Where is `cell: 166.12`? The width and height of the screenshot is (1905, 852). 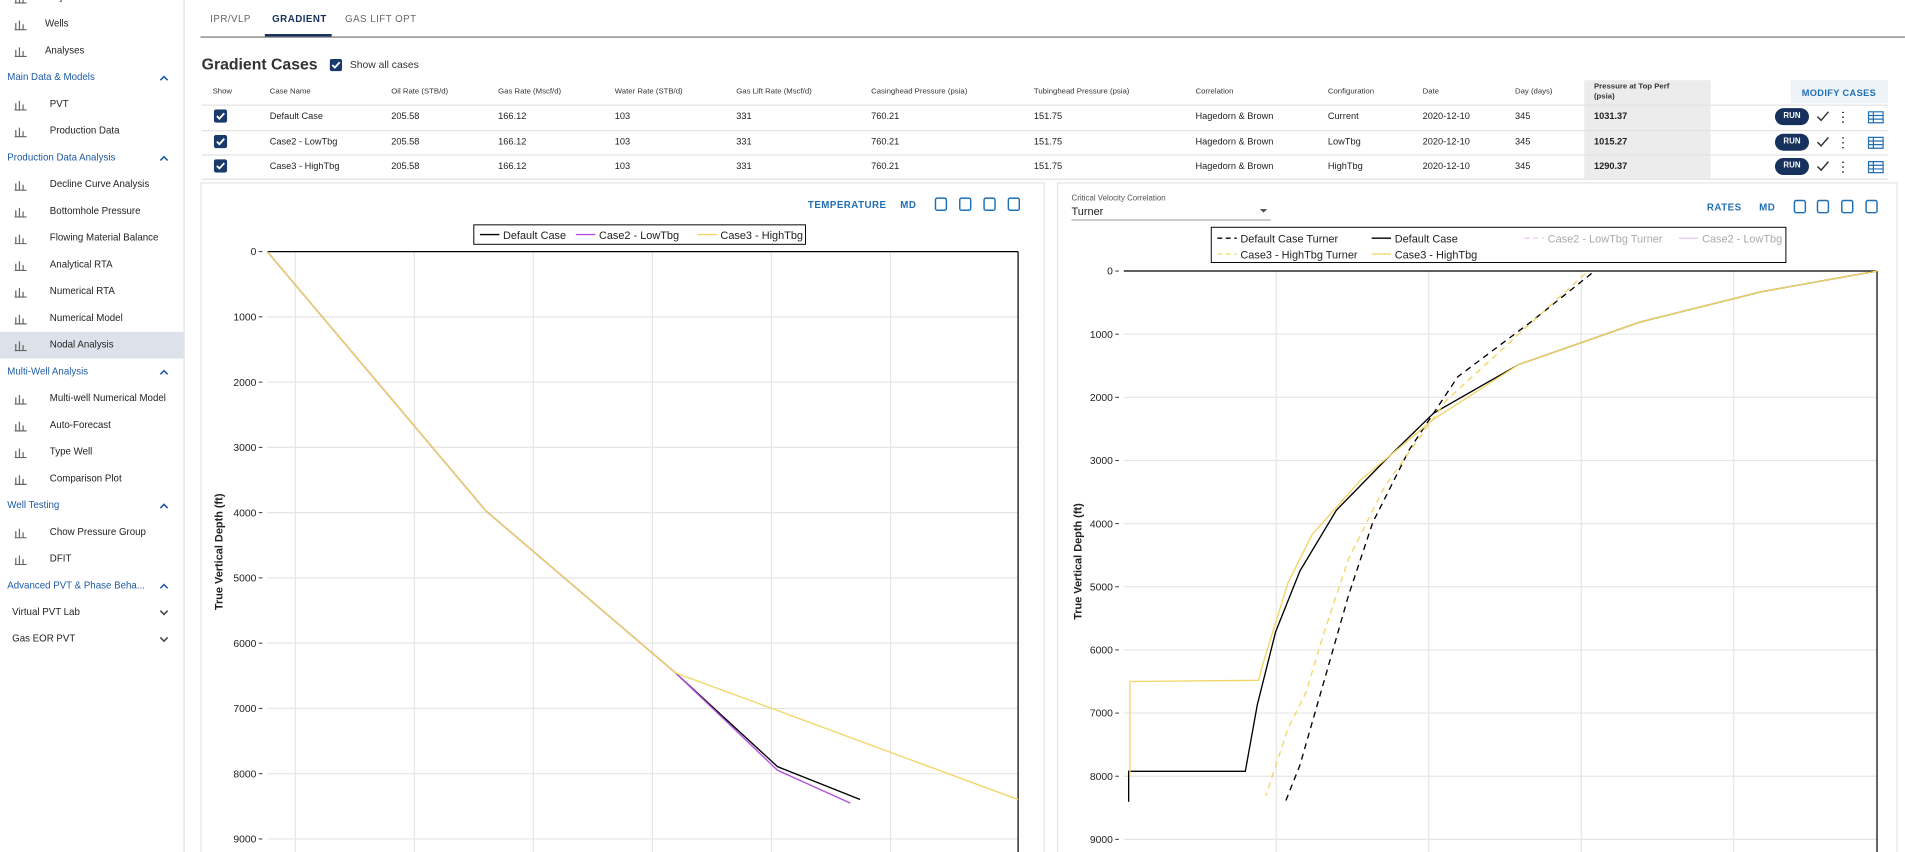
cell: 166.12 is located at coordinates (512, 142).